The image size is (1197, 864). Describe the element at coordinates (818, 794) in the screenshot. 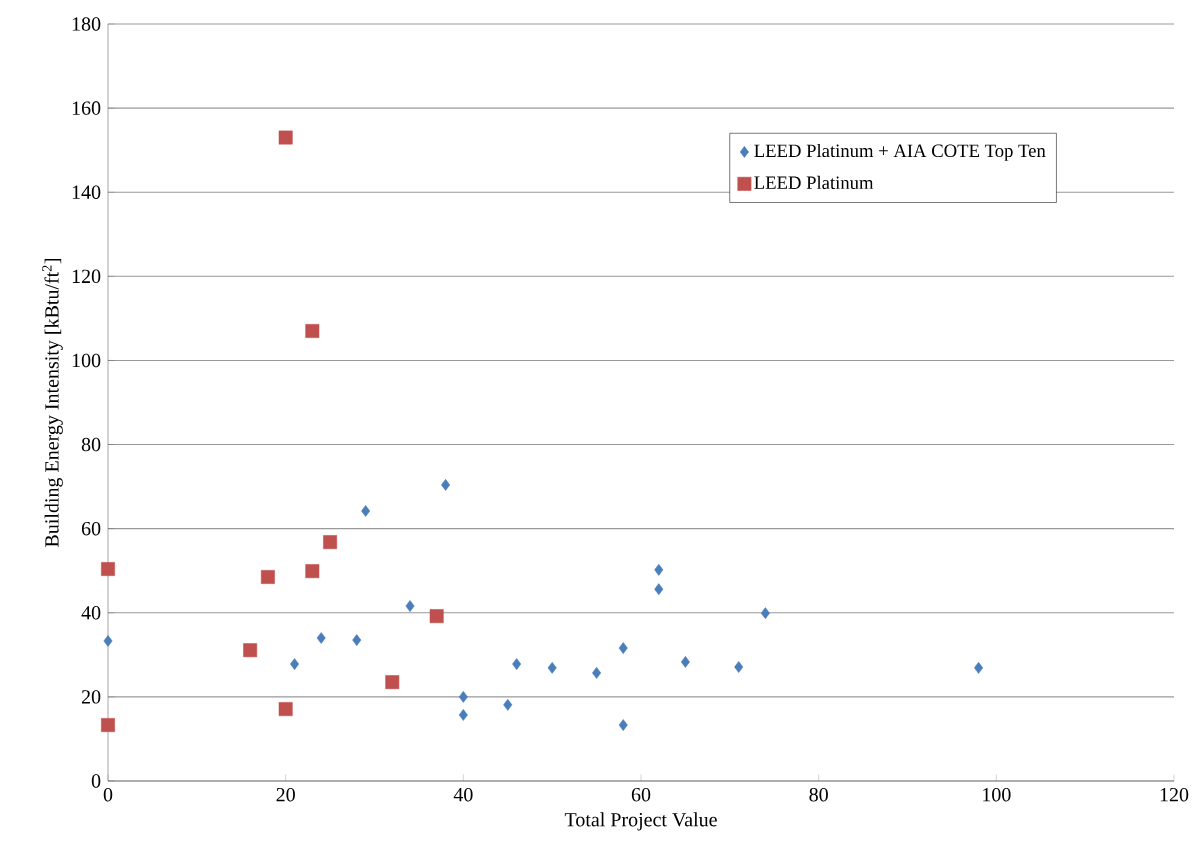

I see `x-tick-label: 80` at that location.